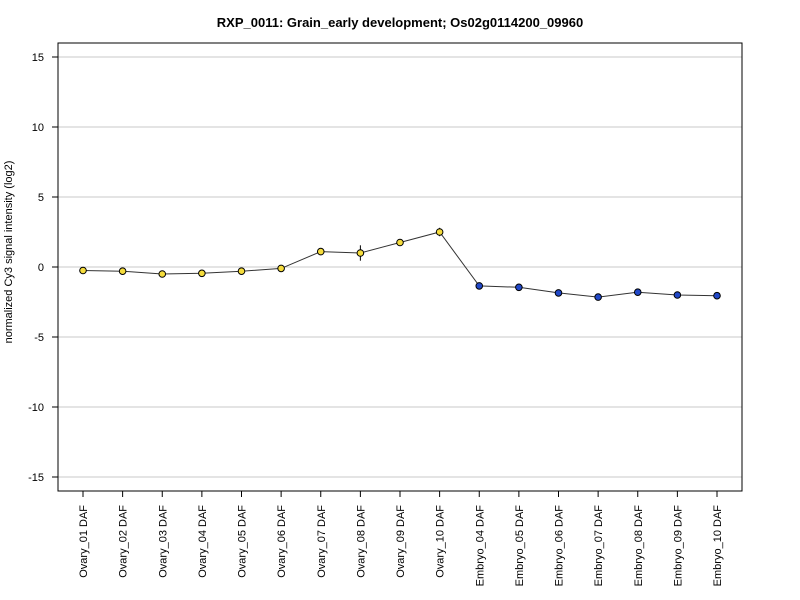 This screenshot has height=600, width=800. I want to click on y-axis: -15 -10 -5 0 5 10 15, so click(43, 268).